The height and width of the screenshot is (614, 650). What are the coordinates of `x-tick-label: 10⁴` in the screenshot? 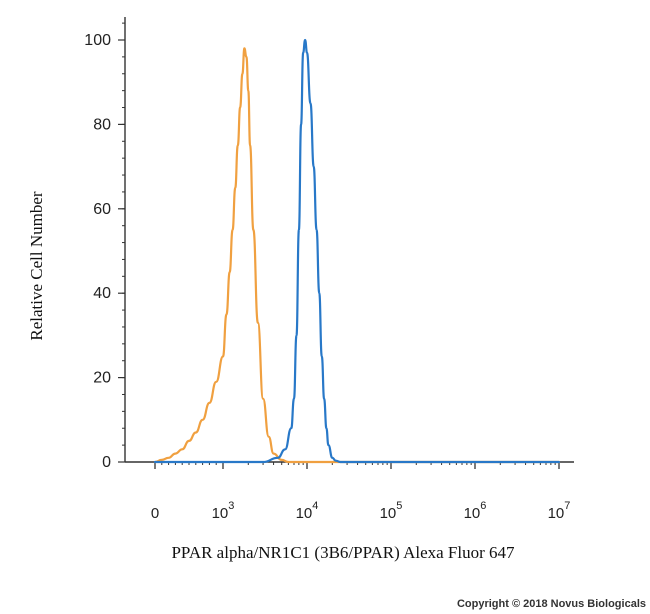 It's located at (307, 511).